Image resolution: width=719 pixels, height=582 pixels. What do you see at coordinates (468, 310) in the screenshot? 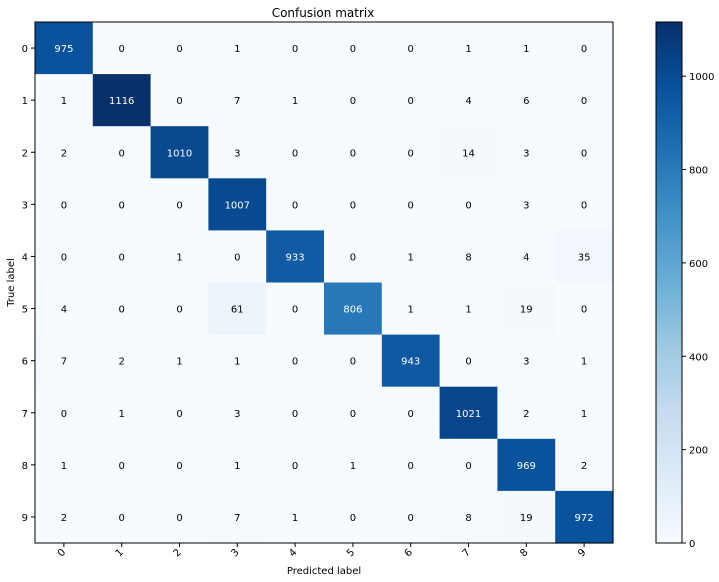
I see `cell-value-5-7: 1` at bounding box center [468, 310].